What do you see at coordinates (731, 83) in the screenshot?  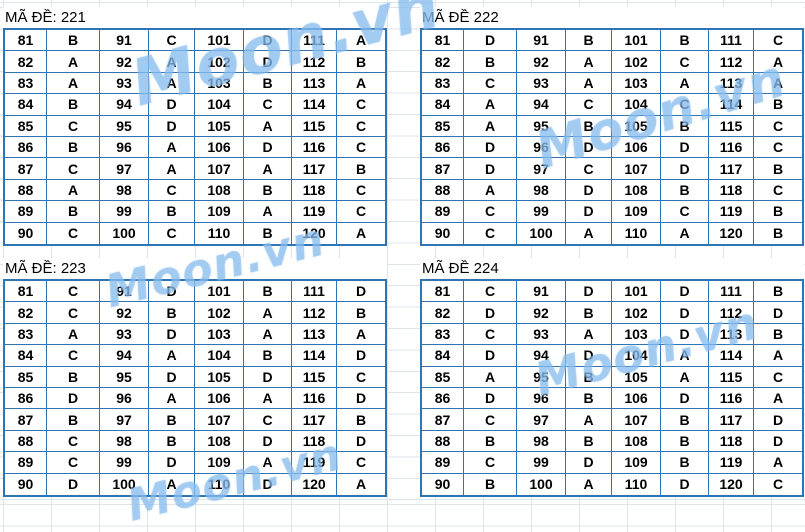 I see `question-number-cell: 113` at bounding box center [731, 83].